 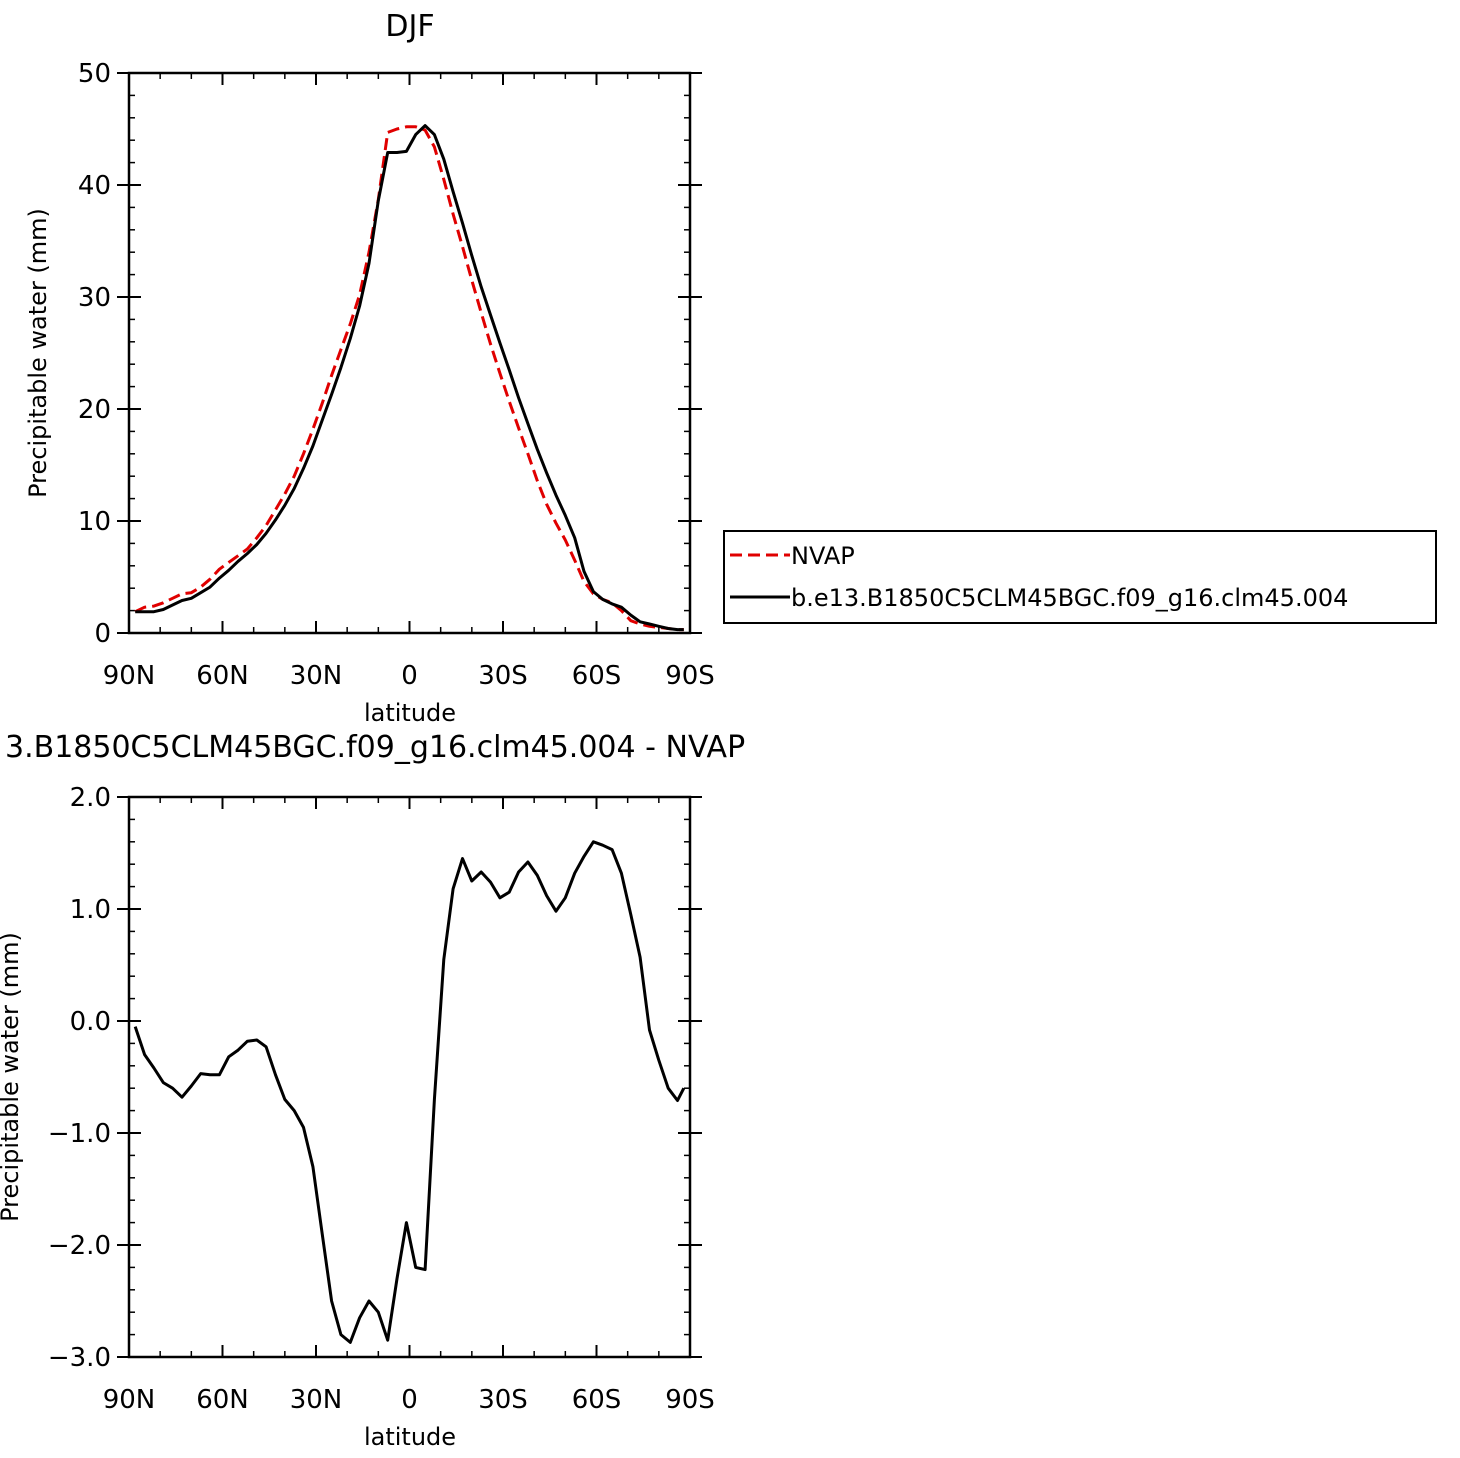 I want to click on bottom-chart-ytick-label: 0.0, so click(x=90, y=1022).